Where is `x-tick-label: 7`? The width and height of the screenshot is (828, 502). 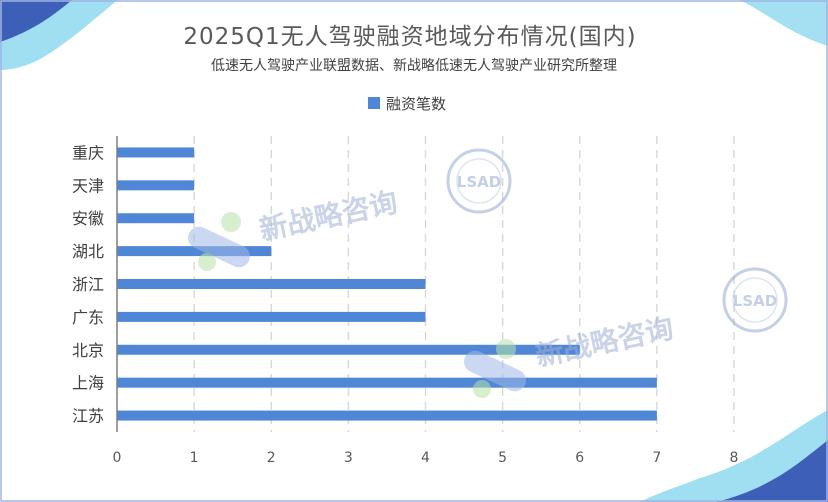 x-tick-label: 7 is located at coordinates (656, 458).